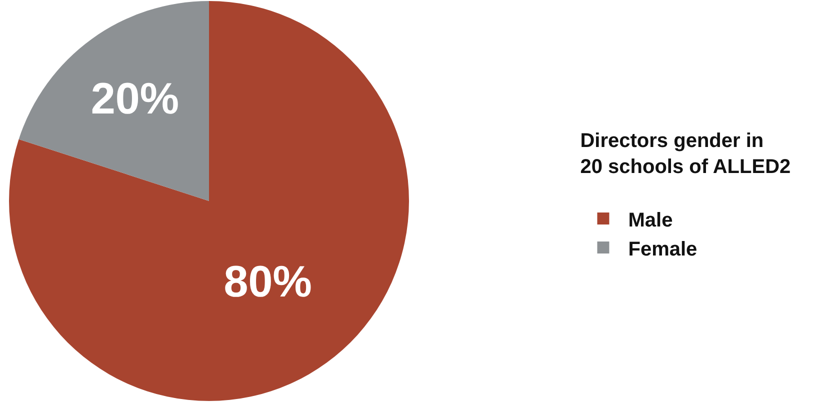 The height and width of the screenshot is (402, 840). I want to click on pie-slice, so click(113, 101).